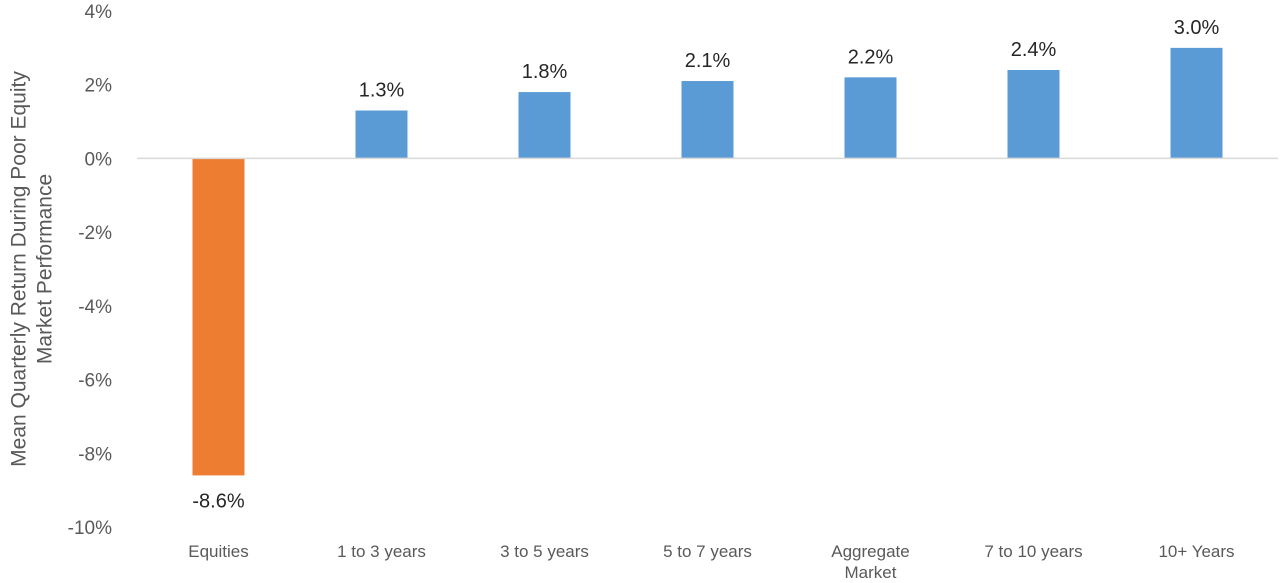 This screenshot has width=1280, height=583. I want to click on y-axis-title-line: Market Performance, so click(45, 269).